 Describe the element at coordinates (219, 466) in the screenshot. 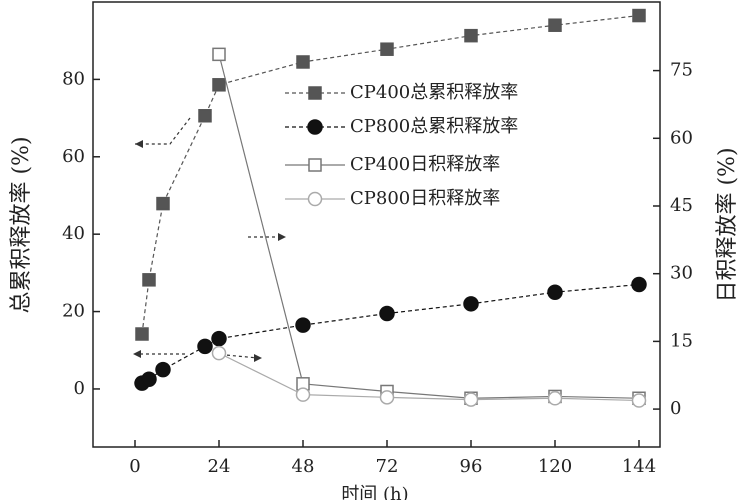

I see `x-tick-label: 24` at that location.